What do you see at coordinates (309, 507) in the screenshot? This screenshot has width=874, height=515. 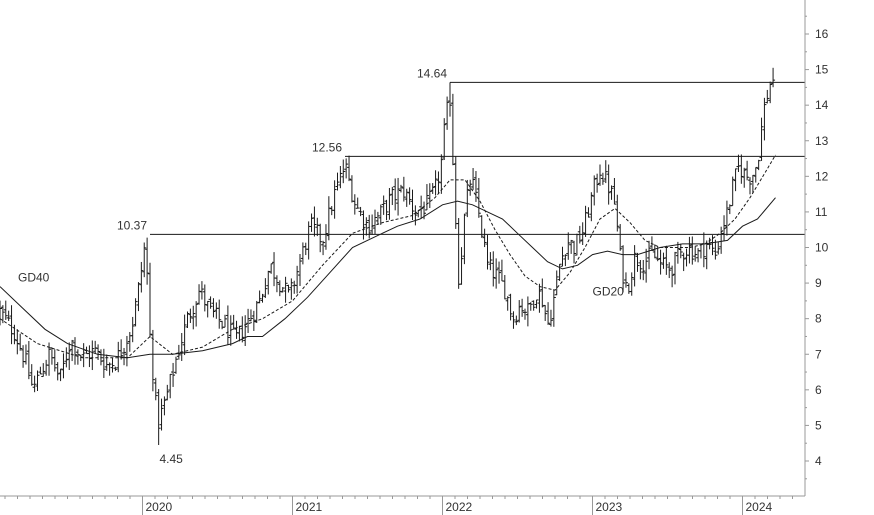 I see `x-tick-label-1: 2021` at bounding box center [309, 507].